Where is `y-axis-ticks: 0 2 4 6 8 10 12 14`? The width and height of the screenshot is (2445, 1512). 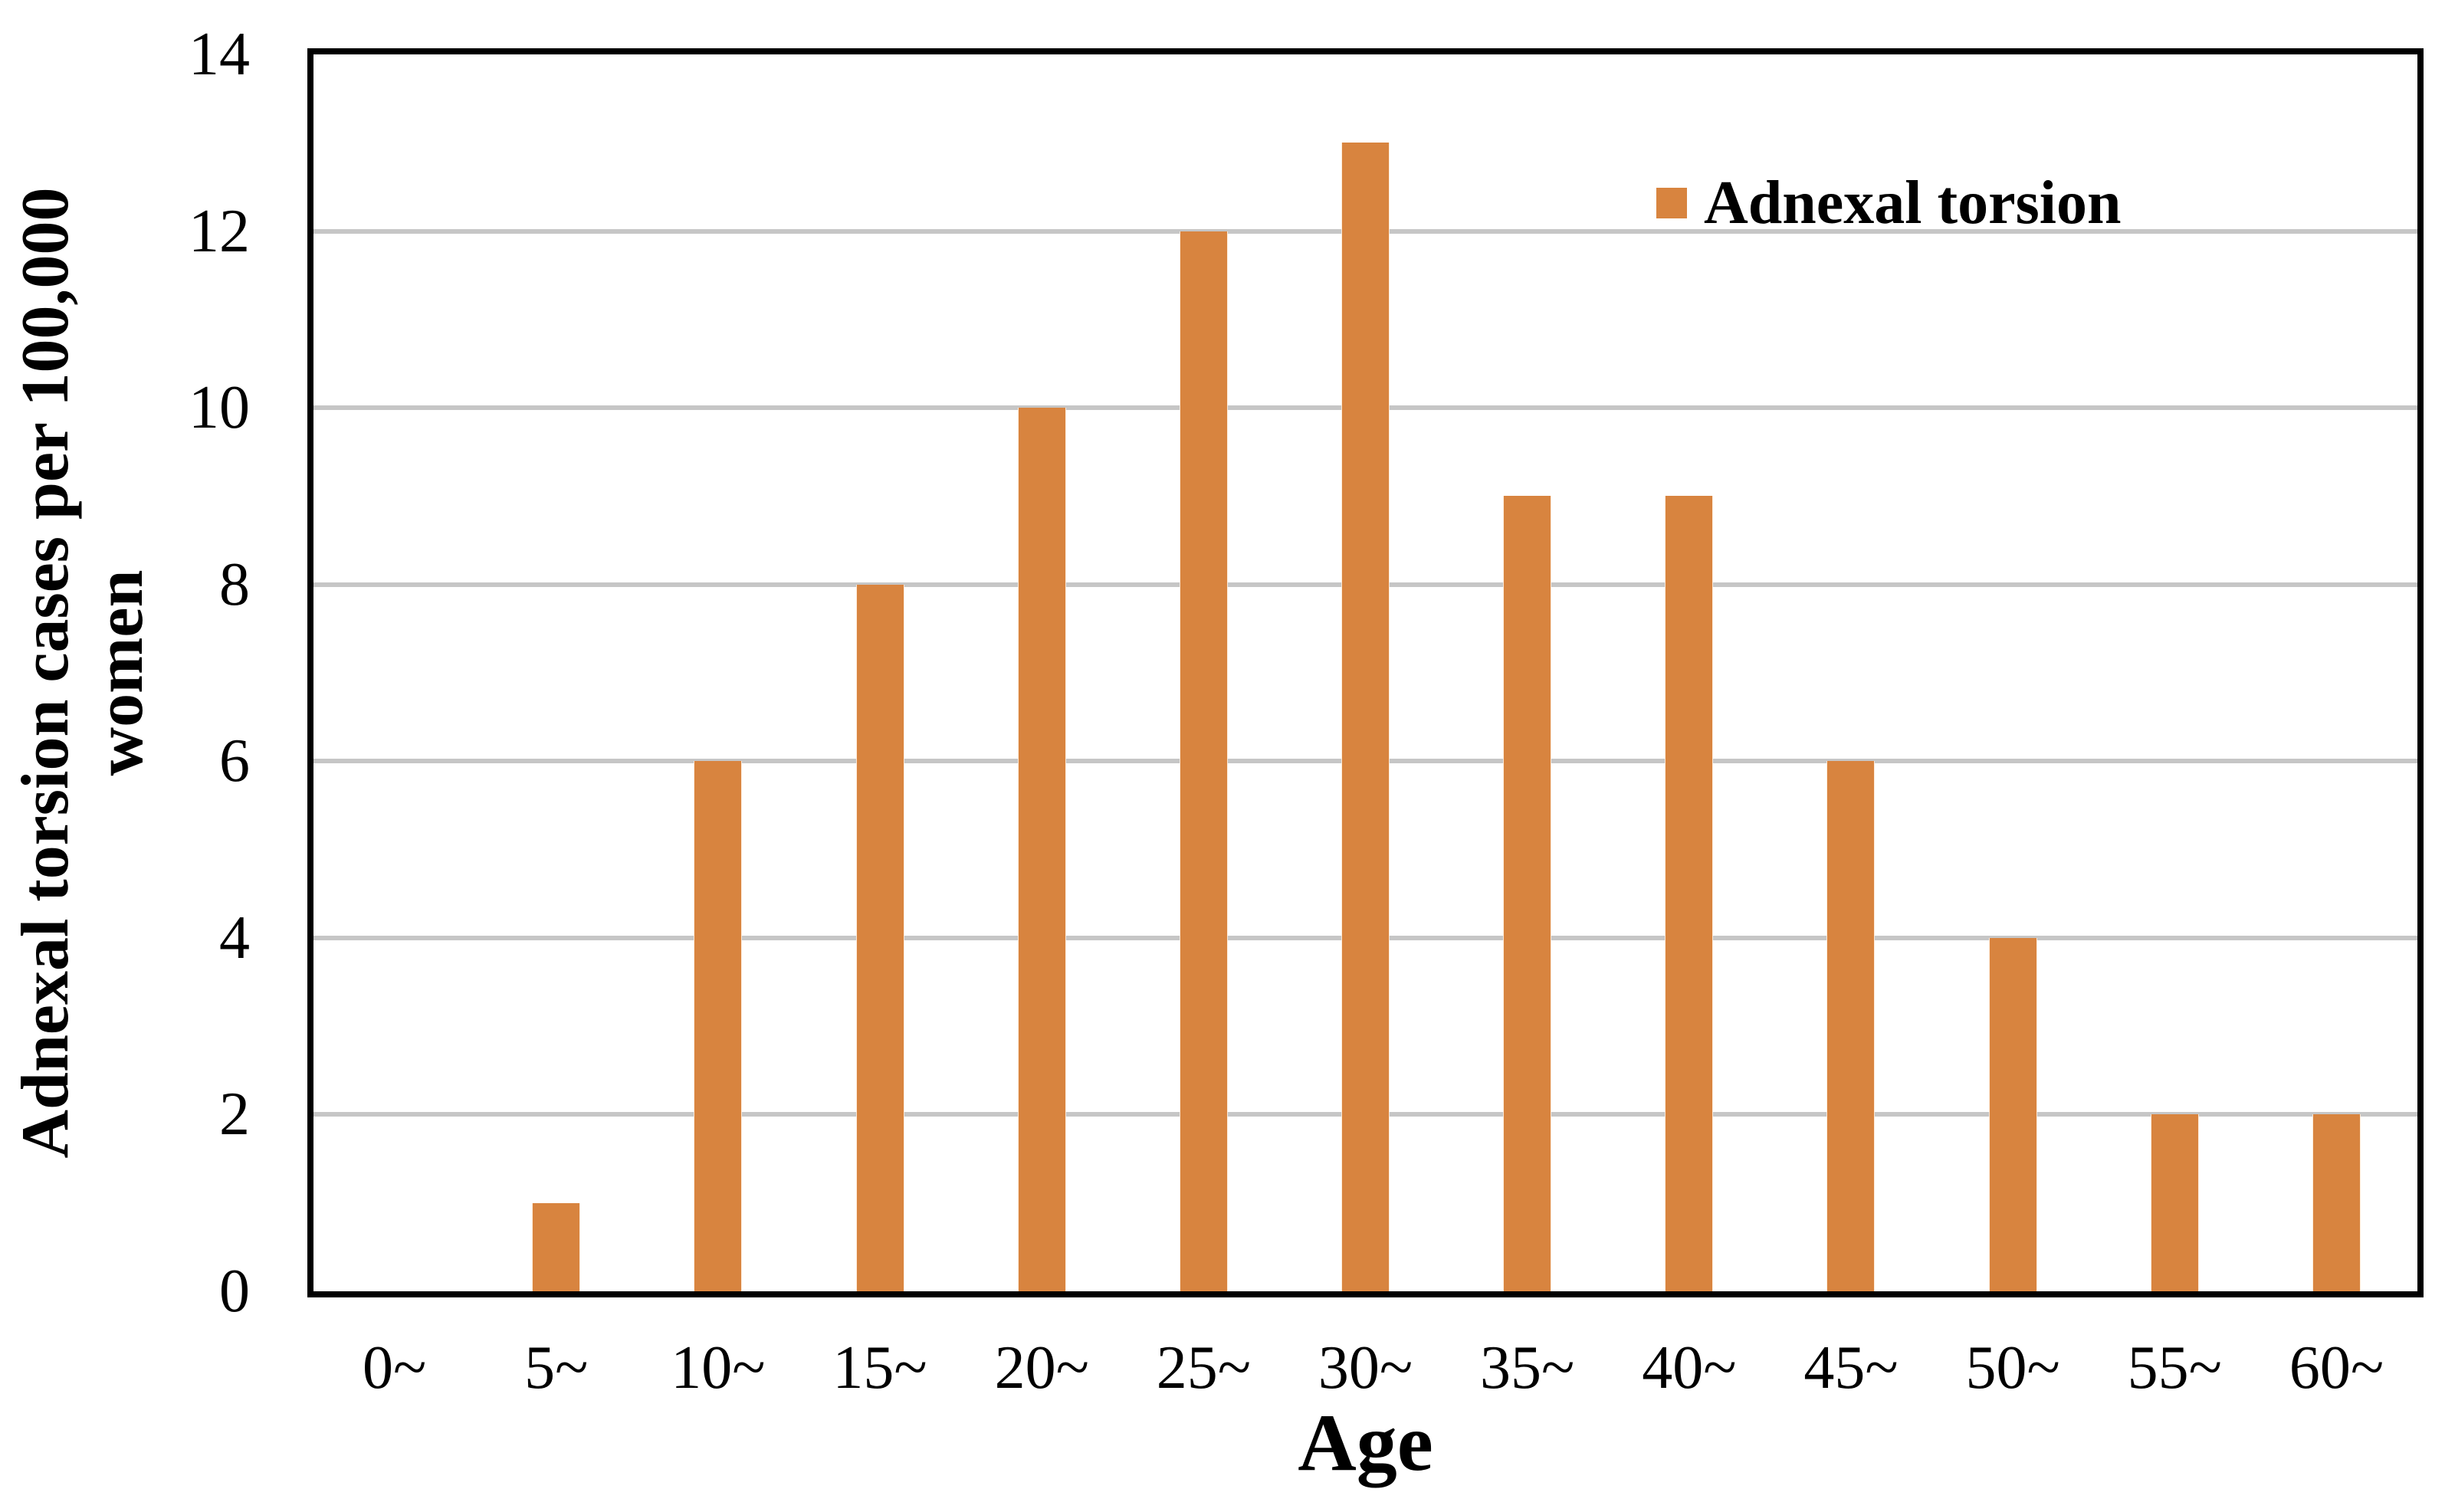 y-axis-ticks: 0 2 4 6 8 10 12 14 is located at coordinates (153, 673).